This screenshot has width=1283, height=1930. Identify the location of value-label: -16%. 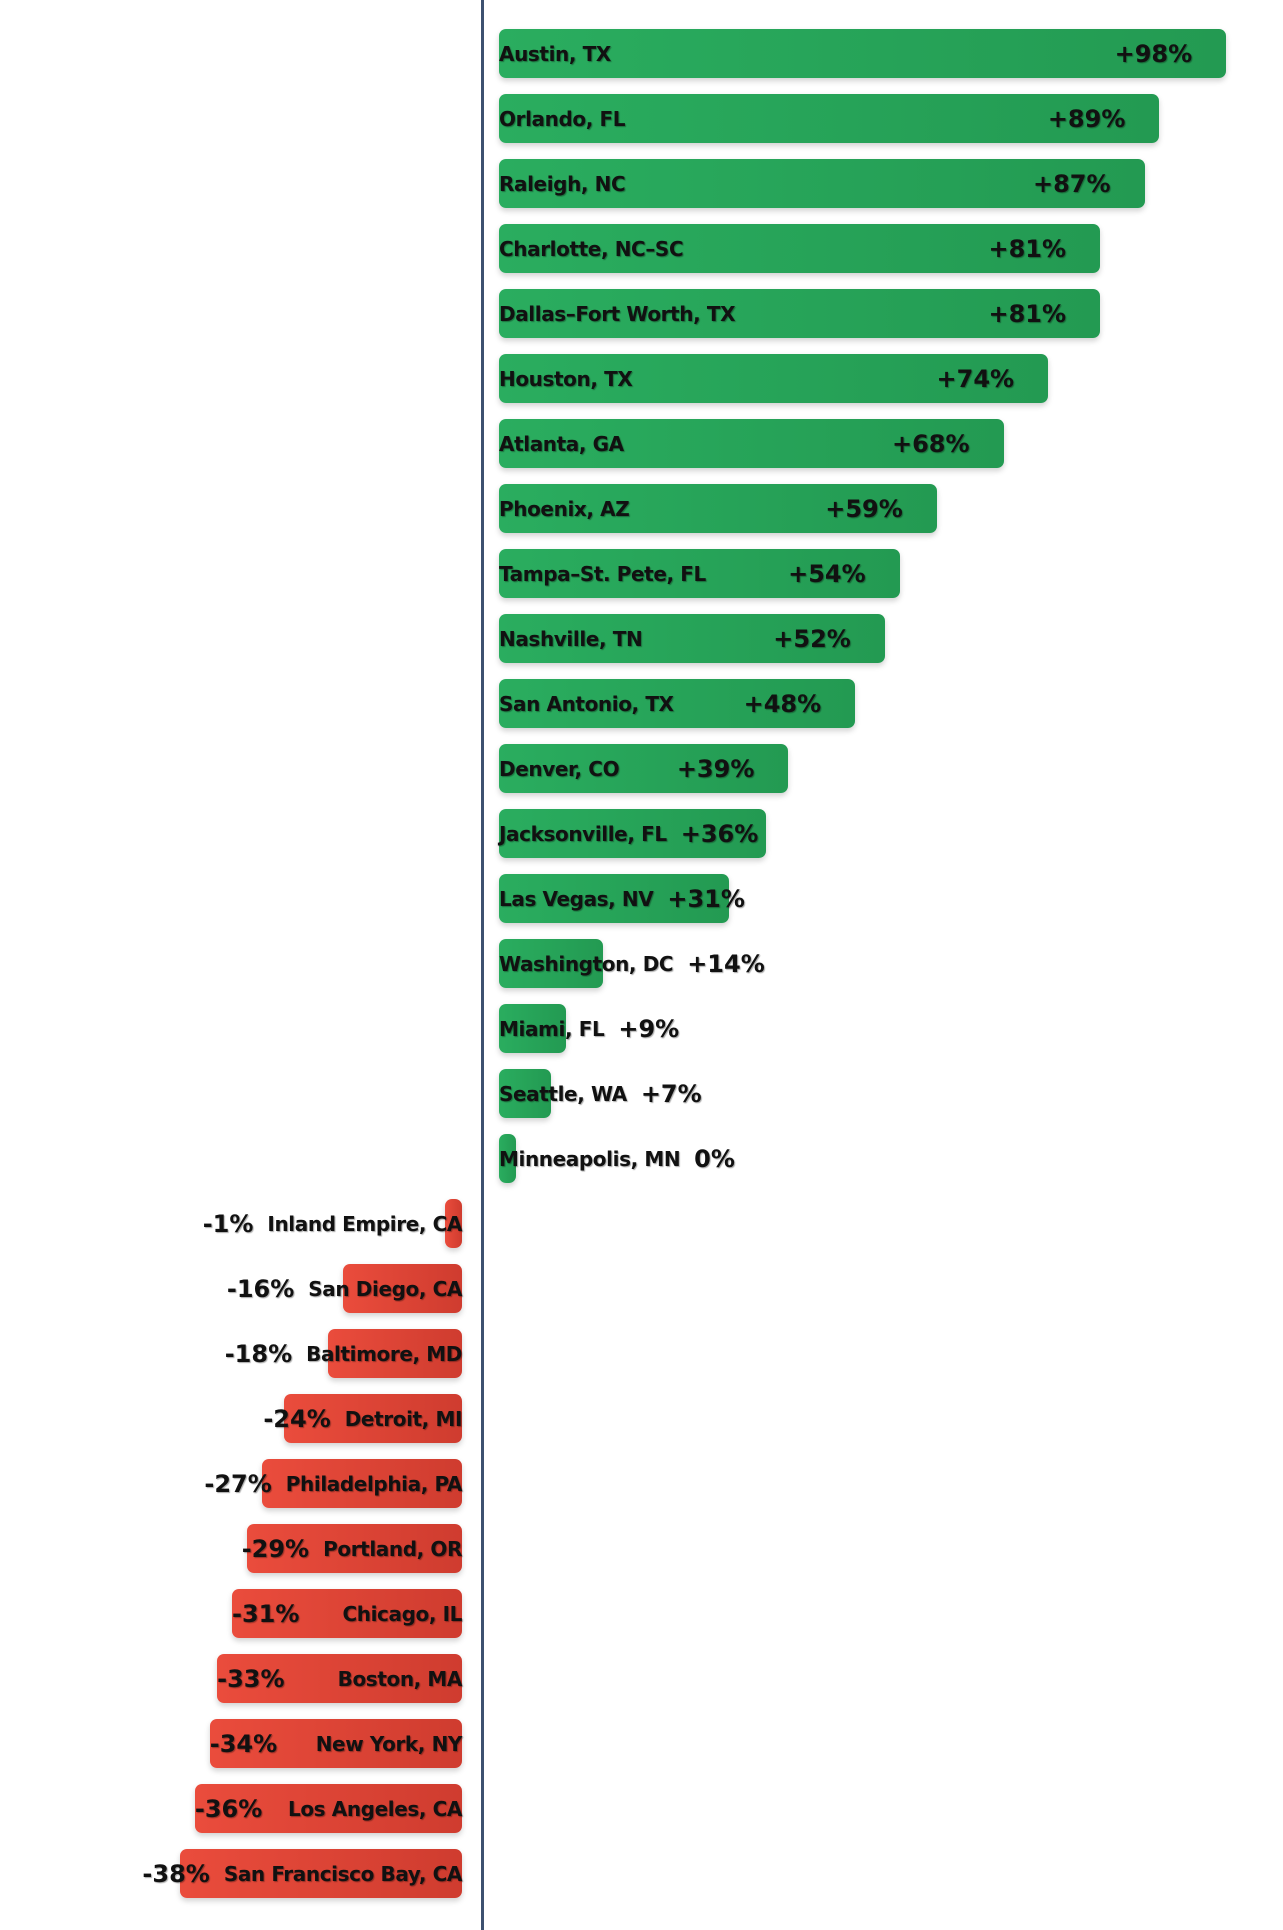
(260, 1288).